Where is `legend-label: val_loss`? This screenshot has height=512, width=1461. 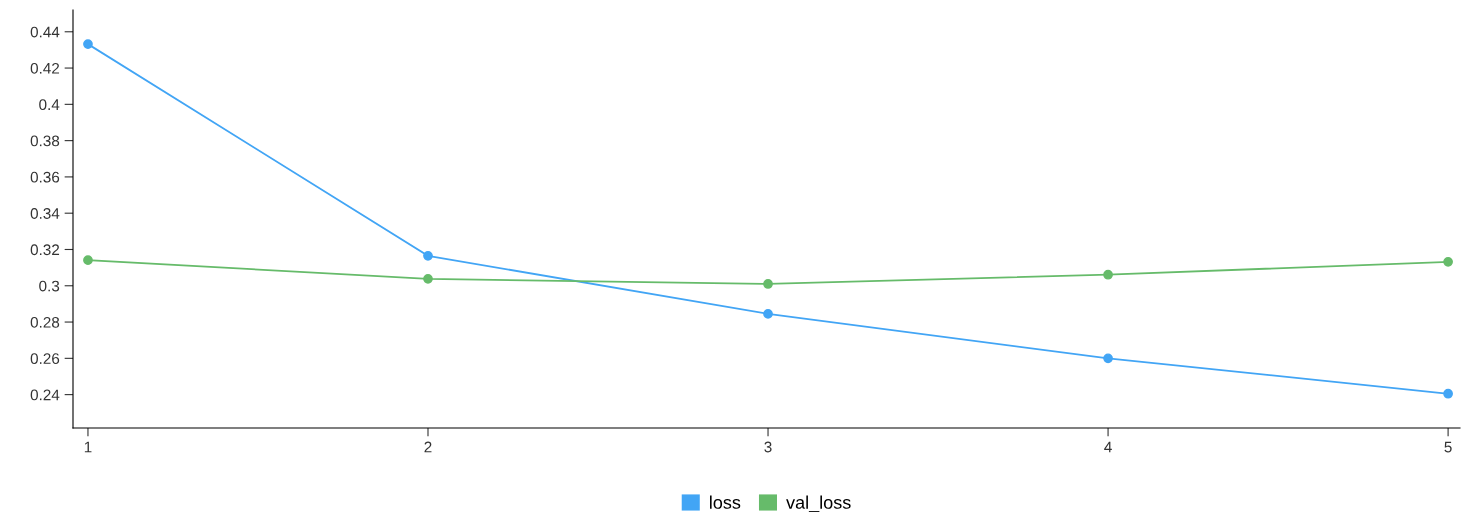 legend-label: val_loss is located at coordinates (818, 503).